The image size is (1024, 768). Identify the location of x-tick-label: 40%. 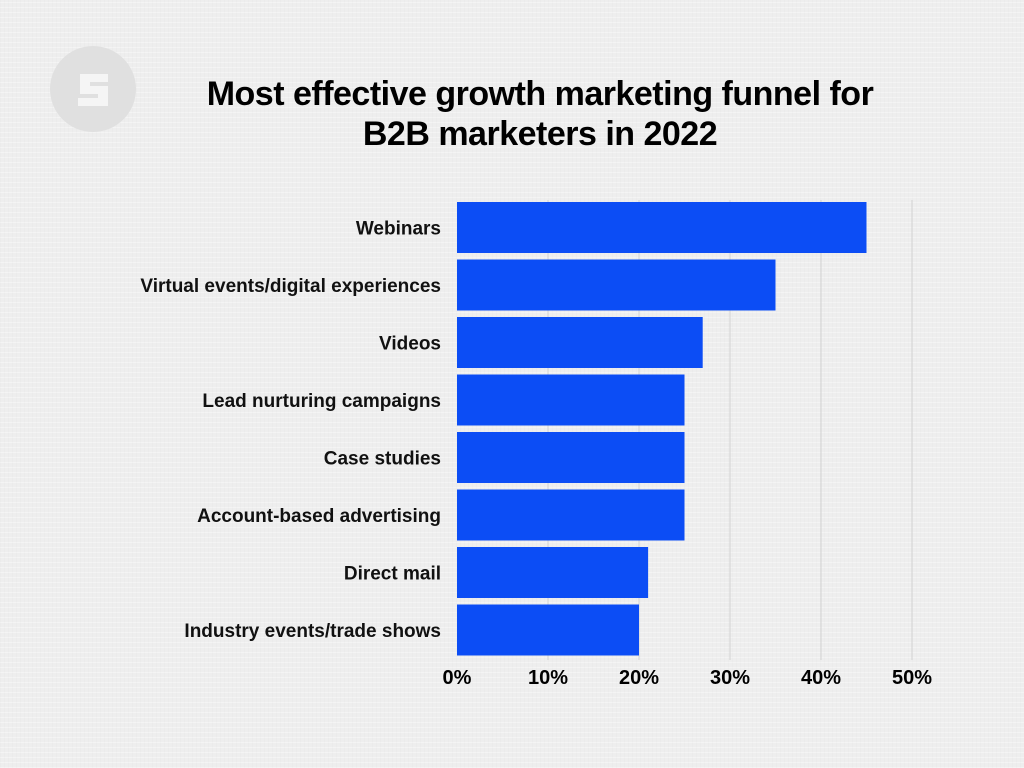
(821, 678).